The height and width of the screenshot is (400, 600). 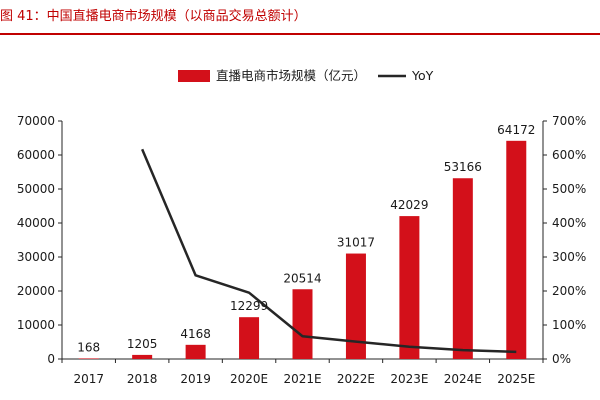 I want to click on left-tick-label: 50000, so click(x=36, y=189).